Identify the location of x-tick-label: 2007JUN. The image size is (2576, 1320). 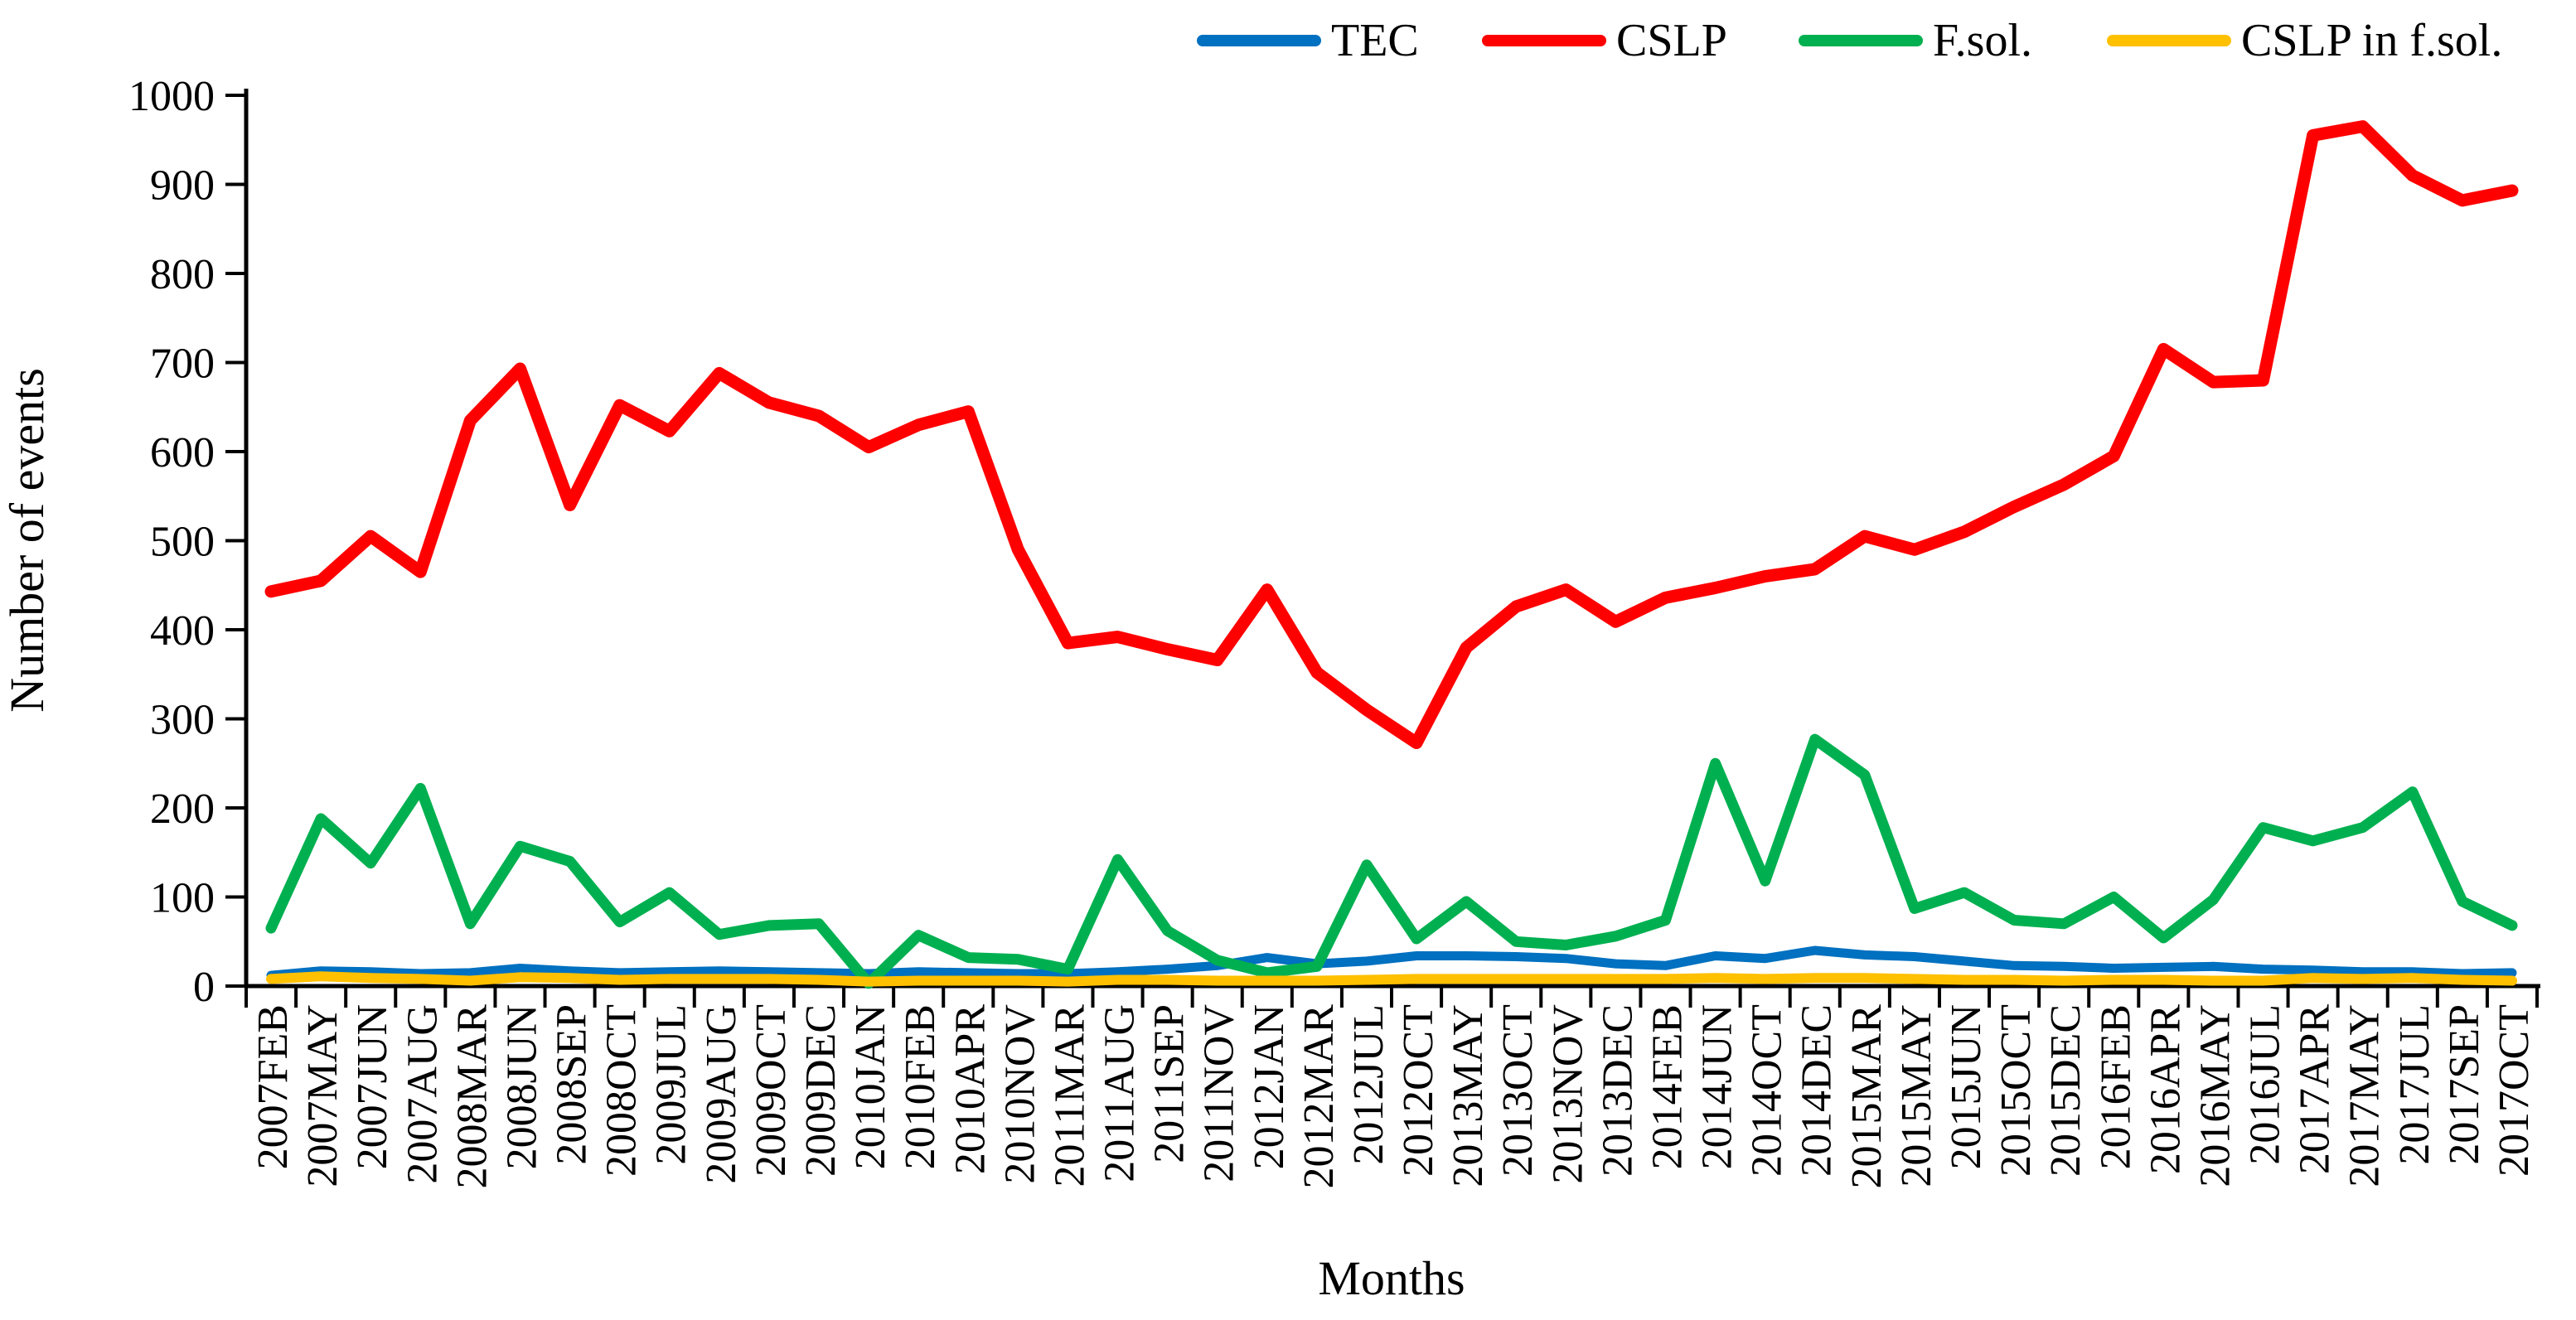
(372, 1086).